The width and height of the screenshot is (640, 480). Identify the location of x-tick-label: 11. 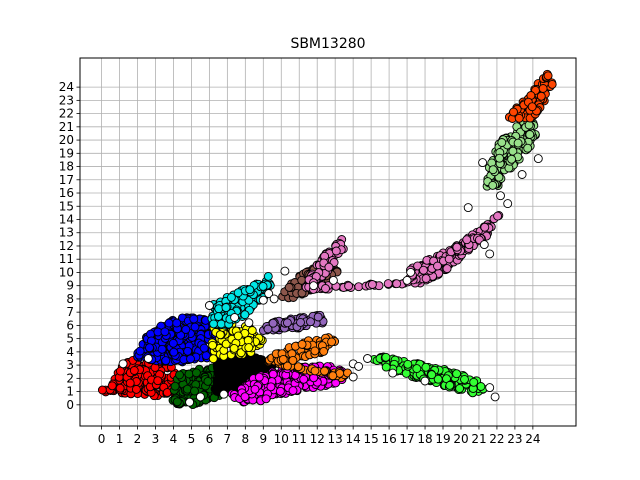
(299, 439).